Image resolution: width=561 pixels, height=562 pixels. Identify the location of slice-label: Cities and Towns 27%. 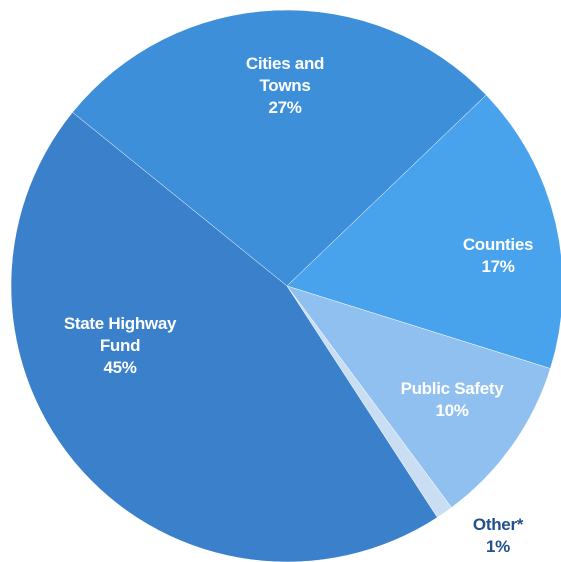
(285, 86).